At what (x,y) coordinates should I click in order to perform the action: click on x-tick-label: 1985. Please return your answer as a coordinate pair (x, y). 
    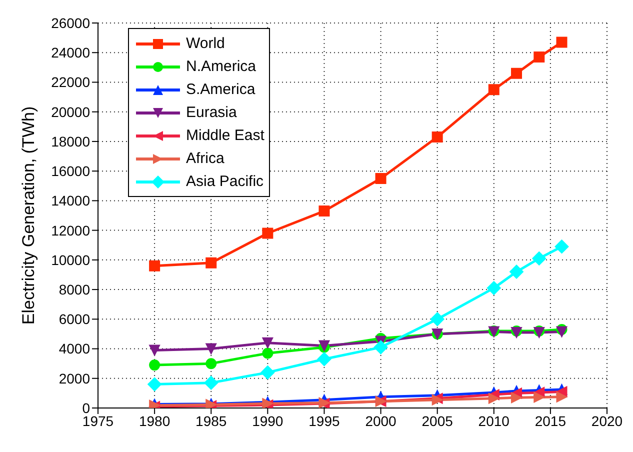
    Looking at the image, I should click on (211, 420).